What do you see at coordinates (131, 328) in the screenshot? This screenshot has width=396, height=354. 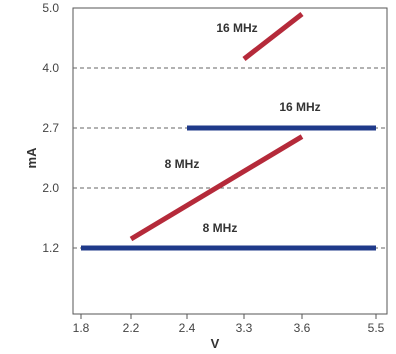 I see `x-tick-label: 2.2` at bounding box center [131, 328].